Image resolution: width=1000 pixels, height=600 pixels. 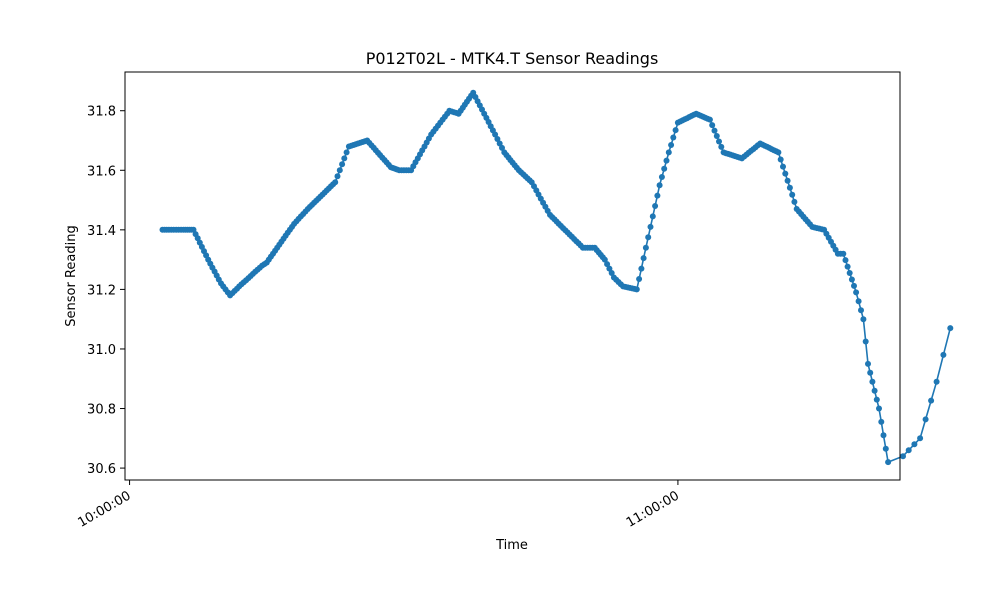 I want to click on y-tick-label: 30.6, so click(x=101, y=469).